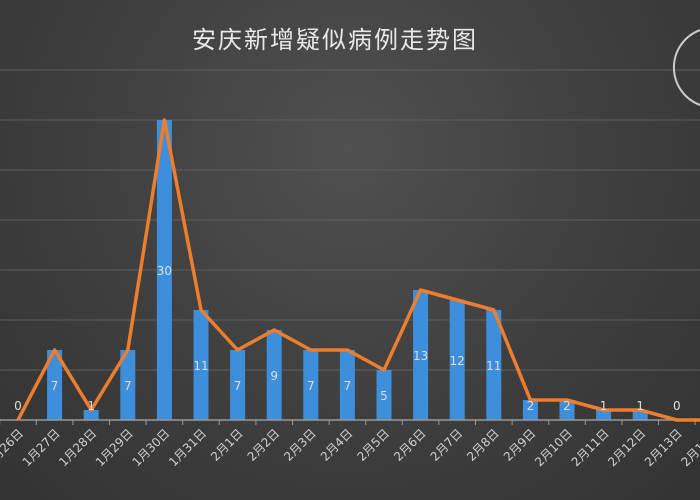 This screenshot has height=500, width=700. Describe the element at coordinates (187, 447) in the screenshot. I see `x-tick-label: 1月31日` at that location.